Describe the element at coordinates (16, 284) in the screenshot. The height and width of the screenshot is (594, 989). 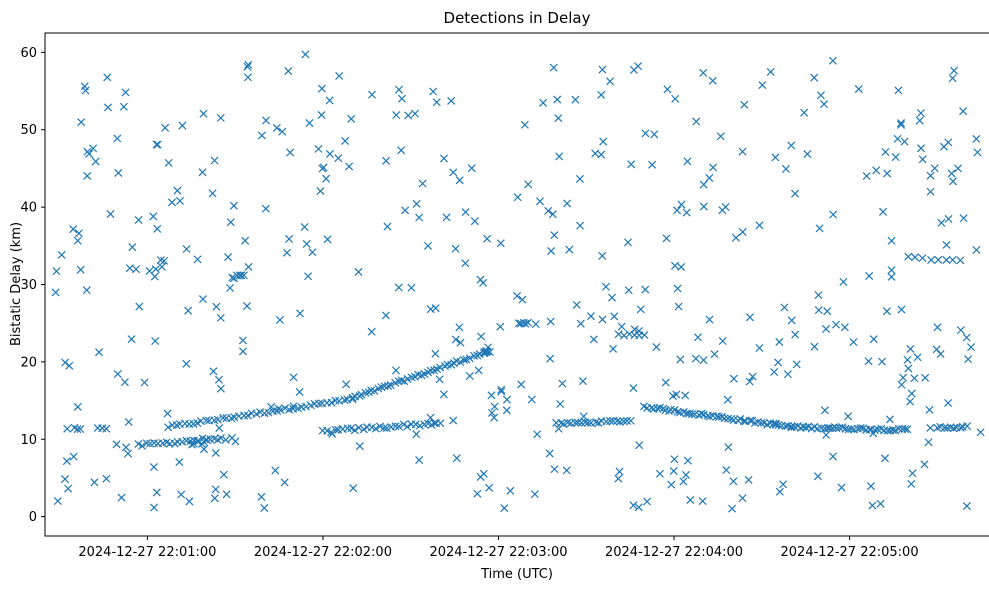
I see `y-axis-label: Bistatic Delay (km)` at that location.